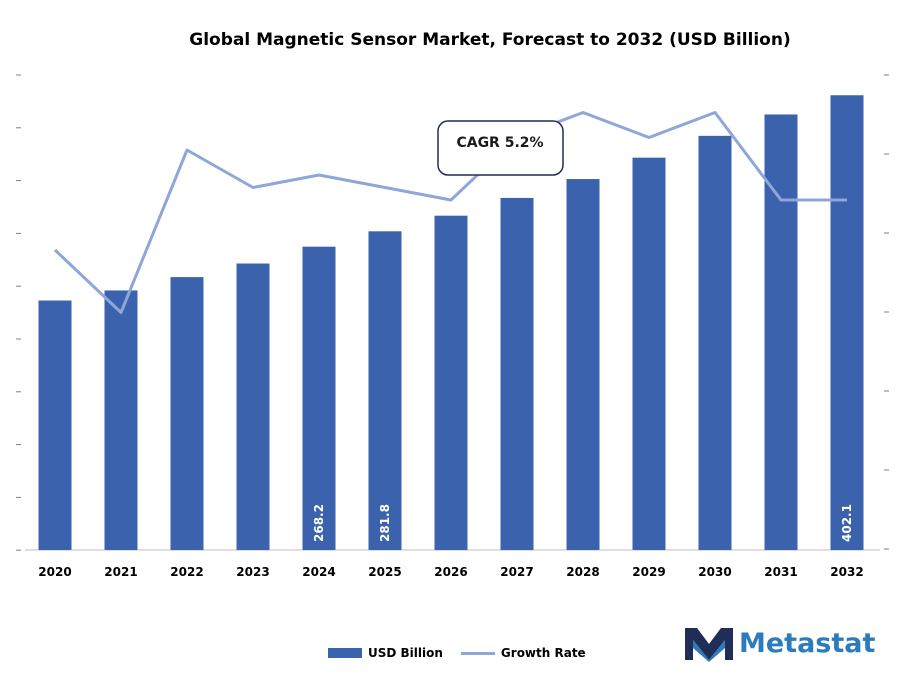 This screenshot has height=691, width=901. What do you see at coordinates (582, 572) in the screenshot?
I see `x-tick-label: 2028` at bounding box center [582, 572].